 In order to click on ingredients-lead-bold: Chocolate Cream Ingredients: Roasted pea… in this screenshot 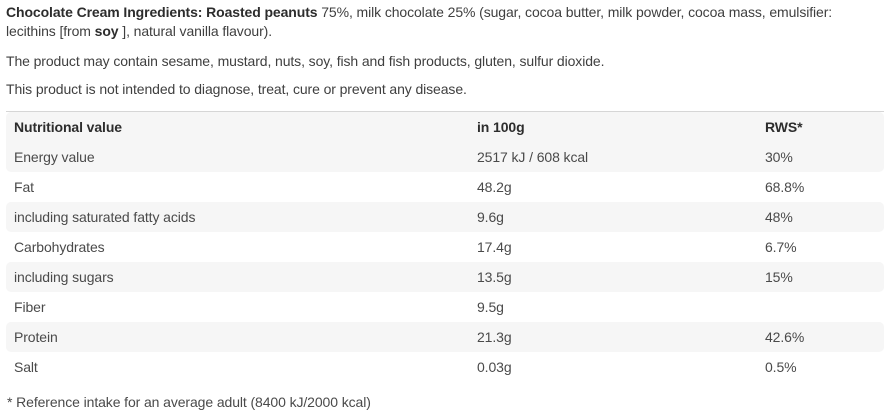, I will do `click(162, 12)`.